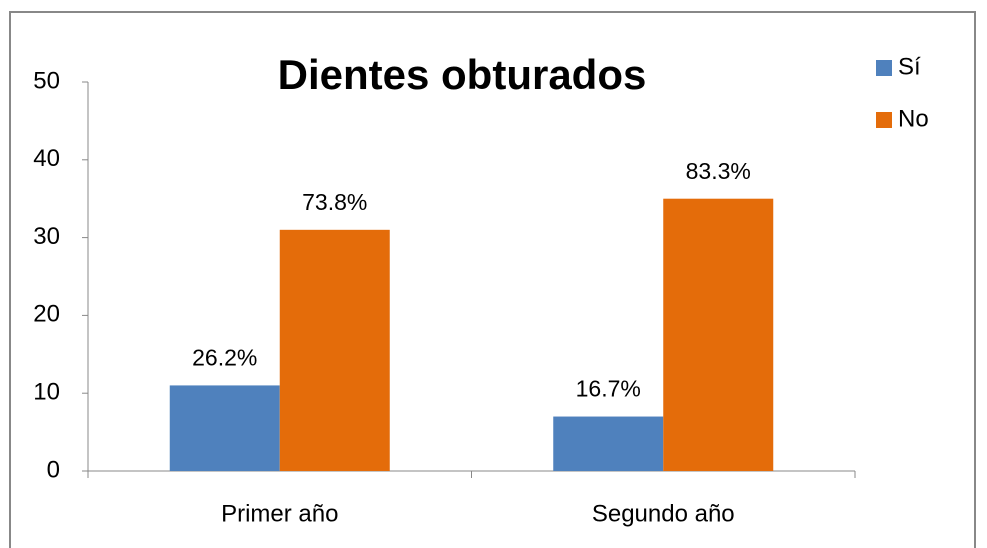 This screenshot has width=987, height=548. What do you see at coordinates (663, 513) in the screenshot?
I see `x-tick-label: Segundo año` at bounding box center [663, 513].